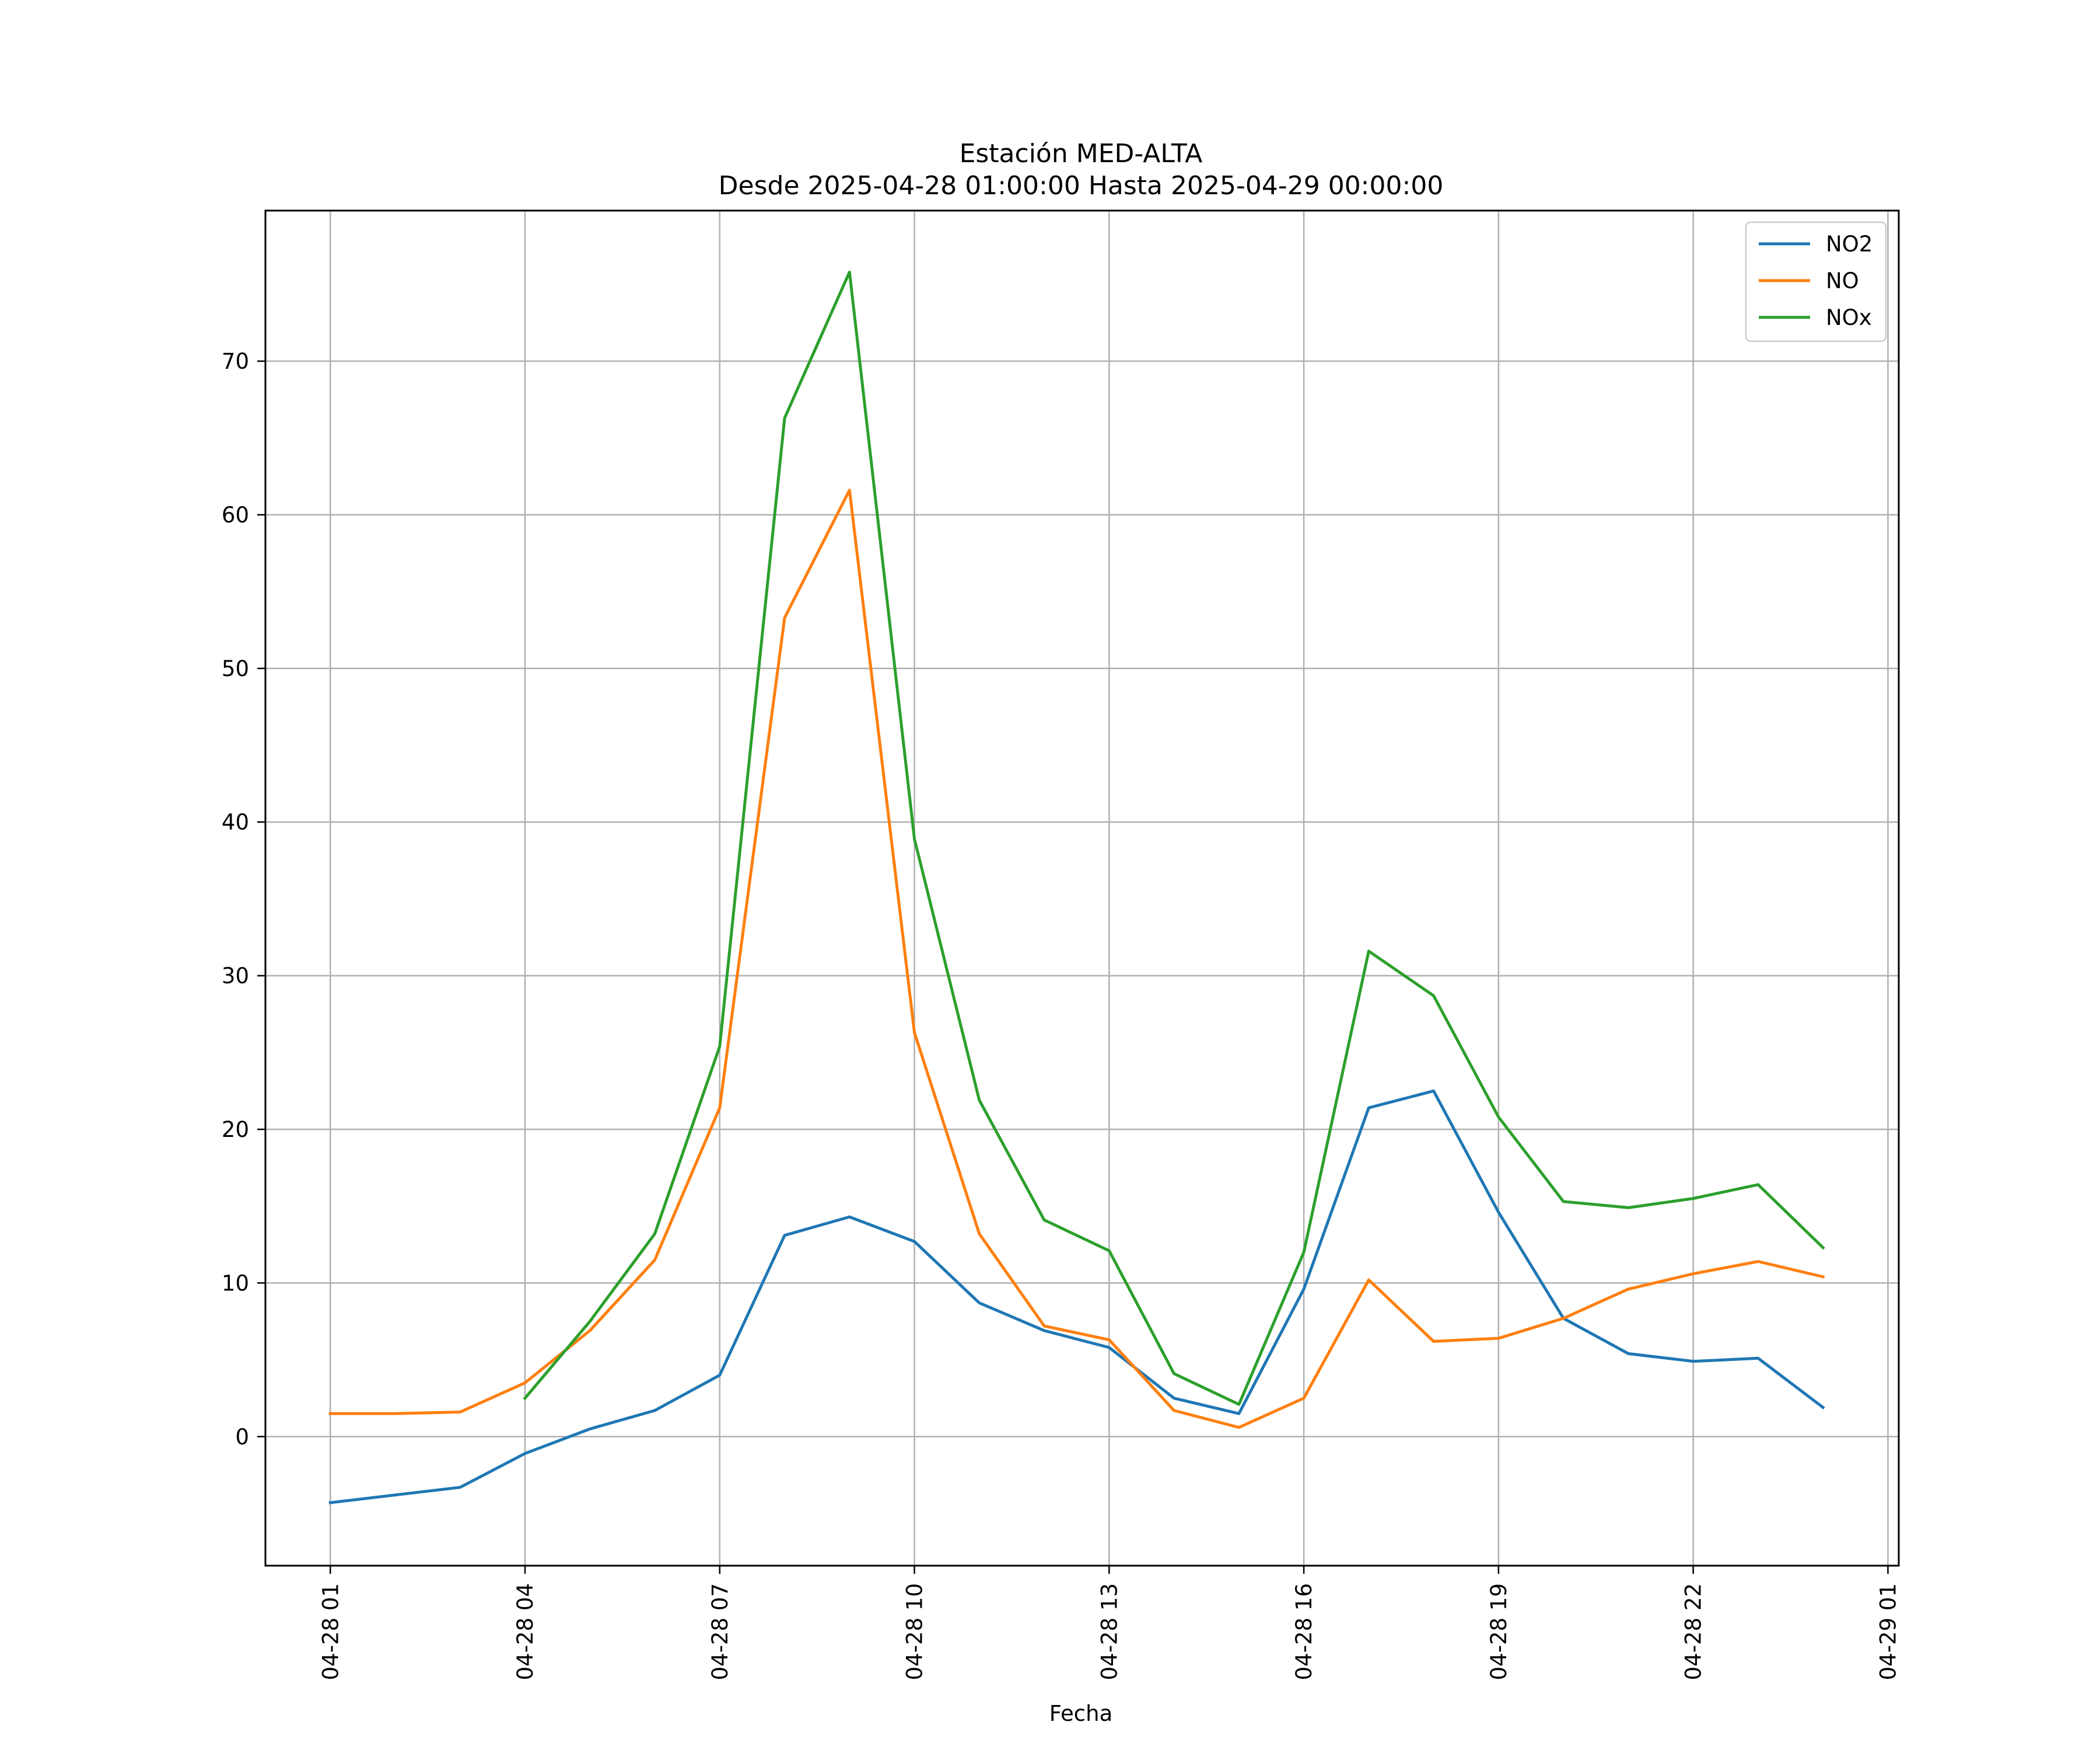 This screenshot has width=2100, height=1750. What do you see at coordinates (1304, 1631) in the screenshot?
I see `x-tick-label: 04-28 16` at bounding box center [1304, 1631].